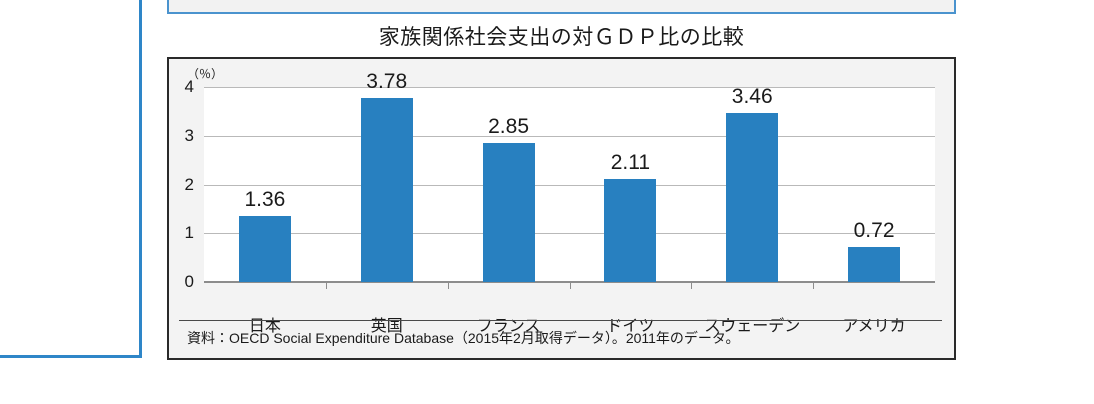  I want to click on bar-slot: 1.36, so click(265, 184).